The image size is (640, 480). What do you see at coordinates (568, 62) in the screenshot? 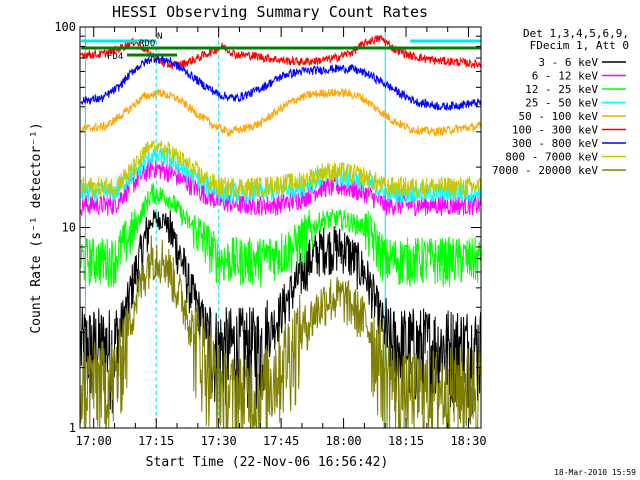
I see `legend-label-0: 3 - 6 keV` at bounding box center [568, 62].